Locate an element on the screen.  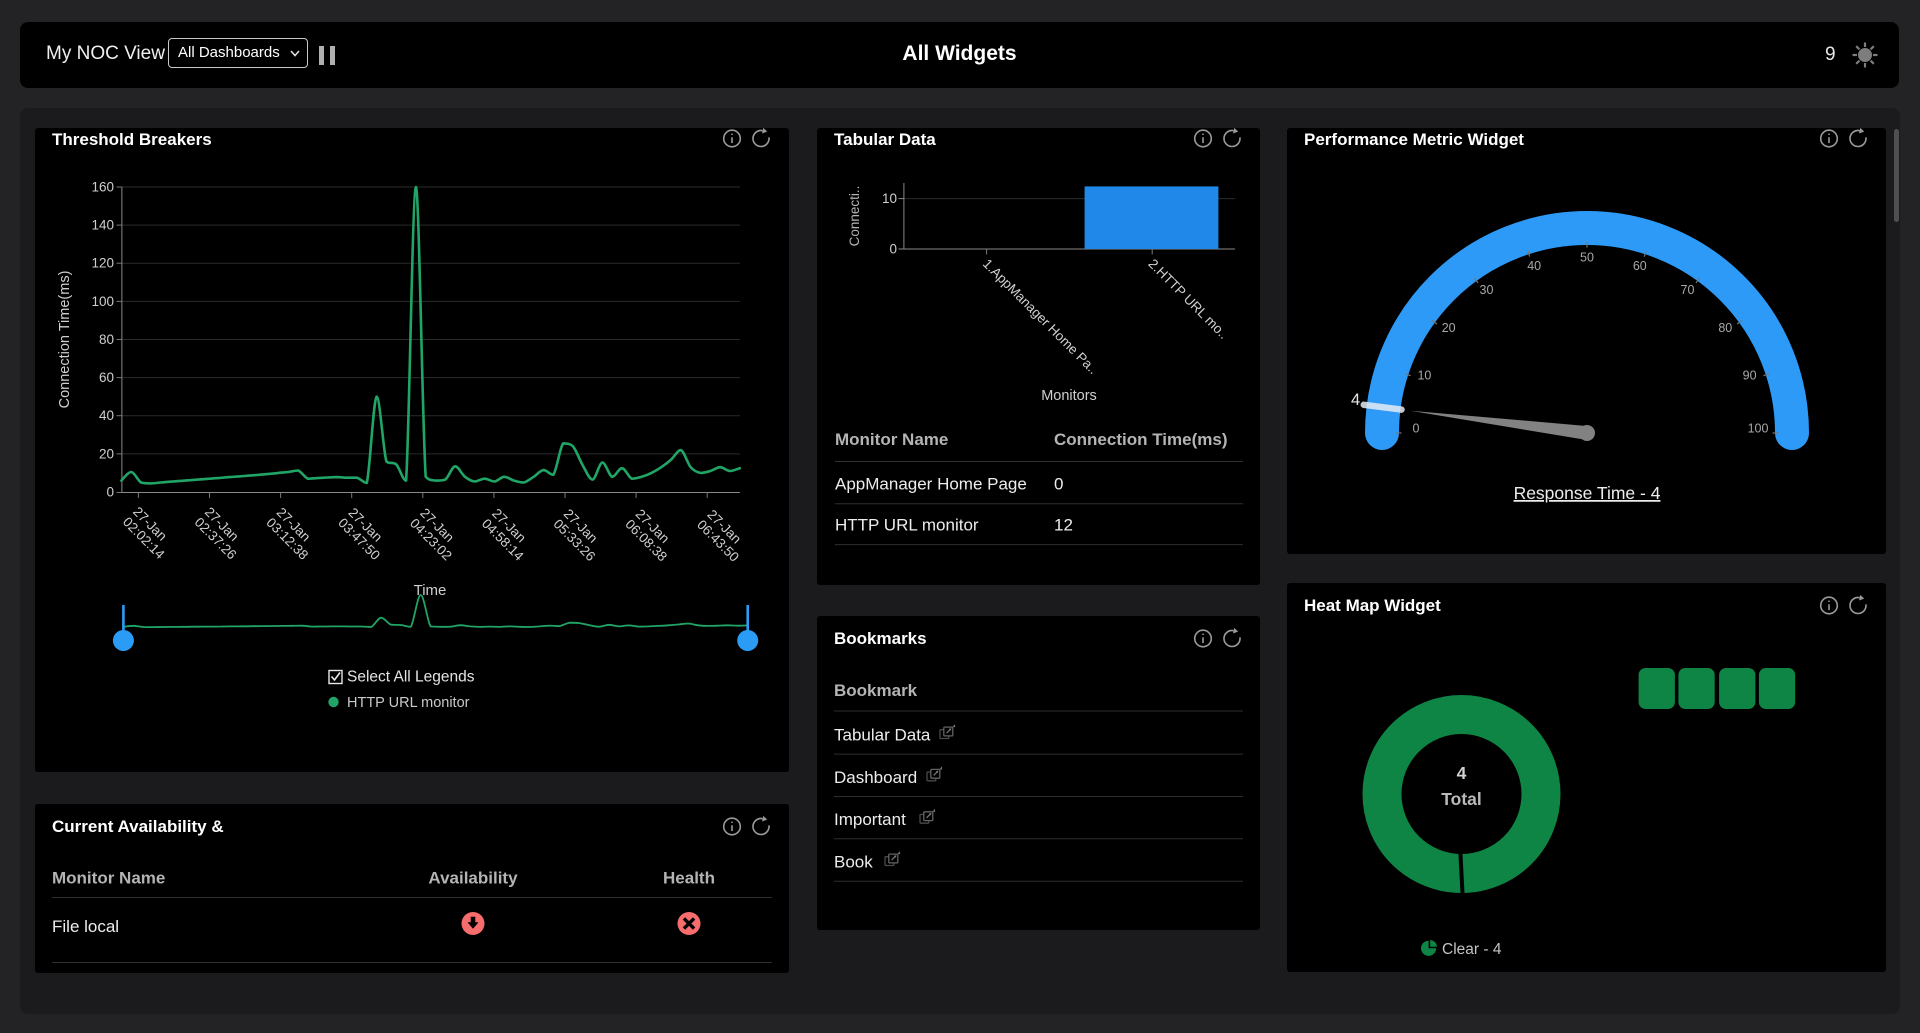
svg-text: 27-Jan04:58:14 is located at coordinates (508, 535).